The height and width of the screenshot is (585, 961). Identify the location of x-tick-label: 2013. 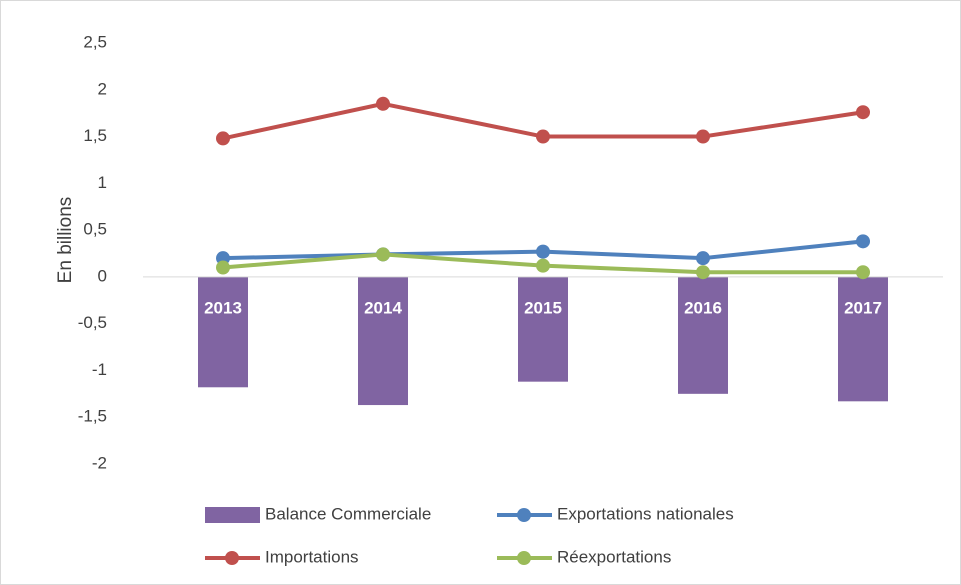
(223, 307).